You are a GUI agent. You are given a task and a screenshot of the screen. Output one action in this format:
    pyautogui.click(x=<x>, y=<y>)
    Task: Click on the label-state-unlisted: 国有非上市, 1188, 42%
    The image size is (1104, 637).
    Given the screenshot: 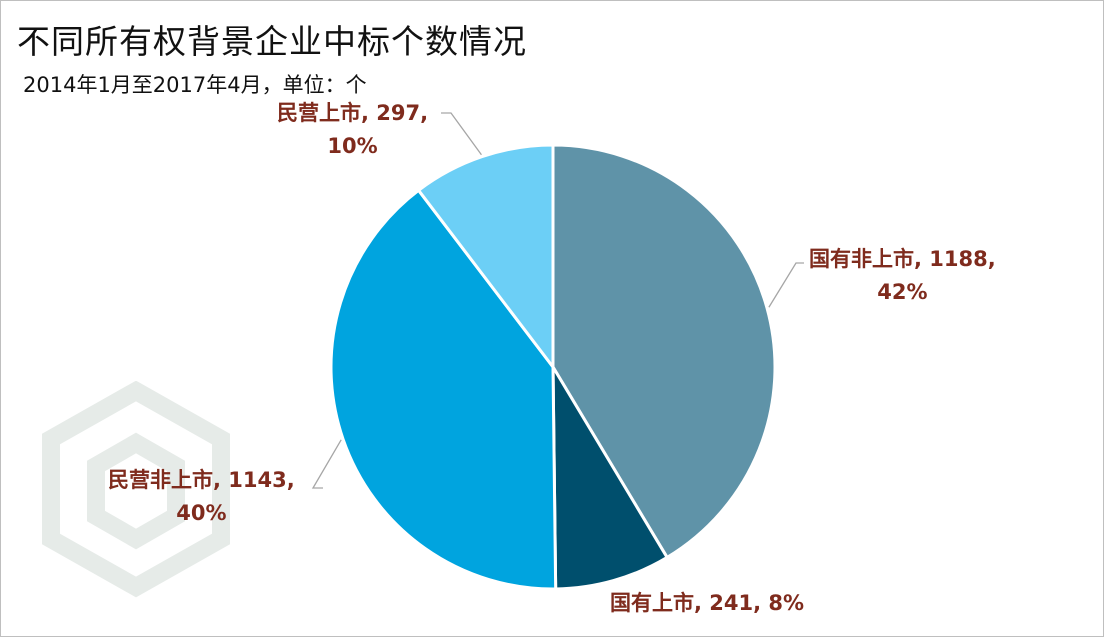 What is the action you would take?
    pyautogui.click(x=902, y=276)
    